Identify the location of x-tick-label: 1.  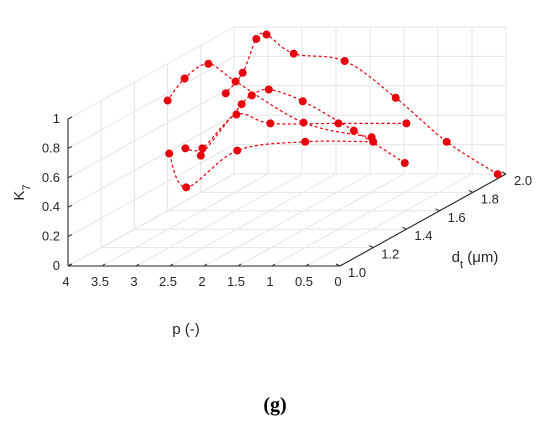
(269, 281).